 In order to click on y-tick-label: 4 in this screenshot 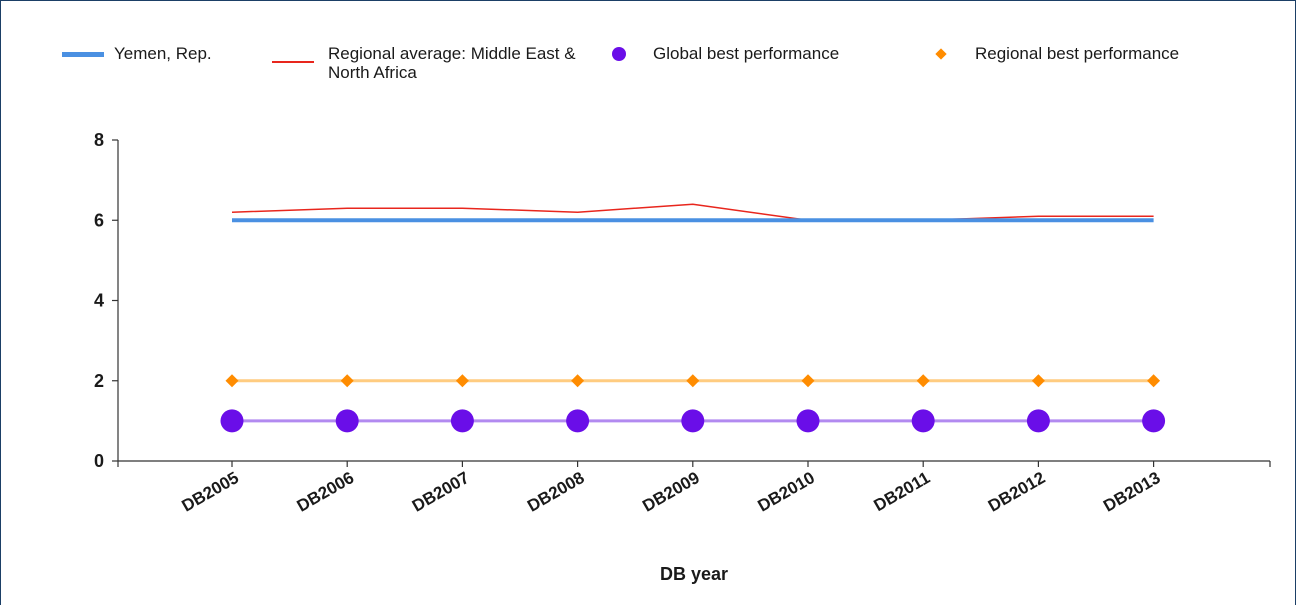, I will do `click(99, 301)`.